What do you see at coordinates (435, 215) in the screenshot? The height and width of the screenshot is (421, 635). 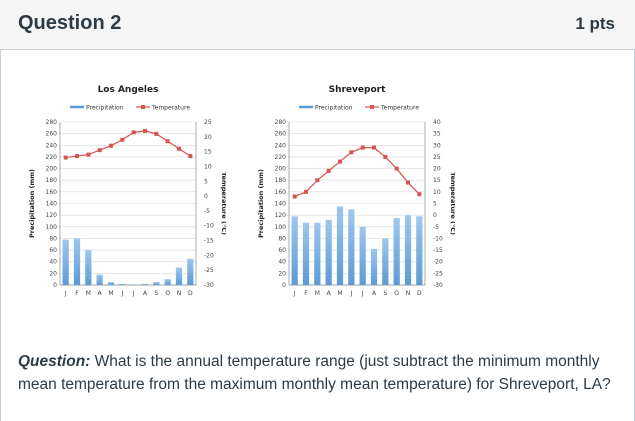 I see `y-tick-right: 0` at bounding box center [435, 215].